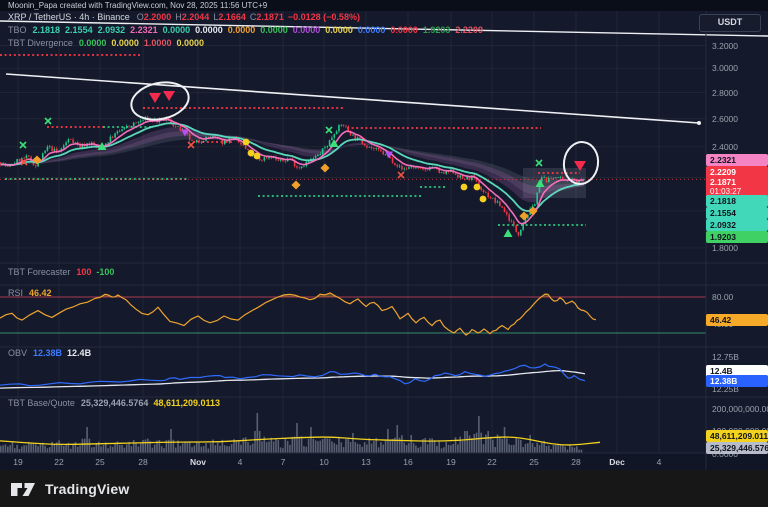  I want to click on obv-tick: 12.75B, so click(725, 357).